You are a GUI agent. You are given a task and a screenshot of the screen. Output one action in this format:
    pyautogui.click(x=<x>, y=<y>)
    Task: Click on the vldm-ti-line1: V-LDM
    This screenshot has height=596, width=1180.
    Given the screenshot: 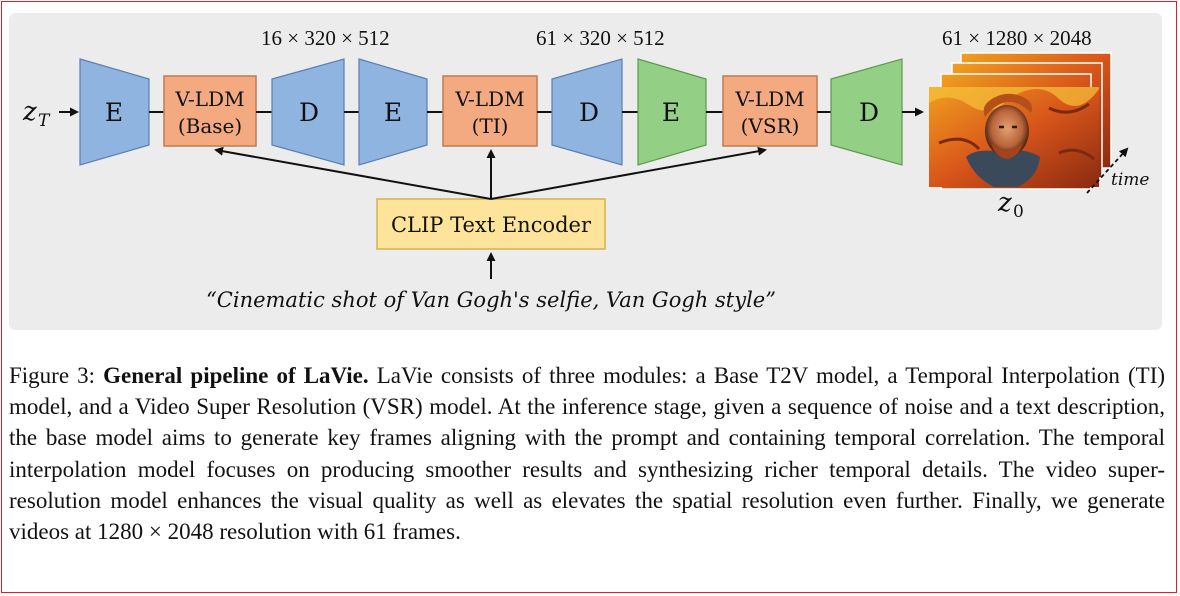 What is the action you would take?
    pyautogui.click(x=489, y=99)
    